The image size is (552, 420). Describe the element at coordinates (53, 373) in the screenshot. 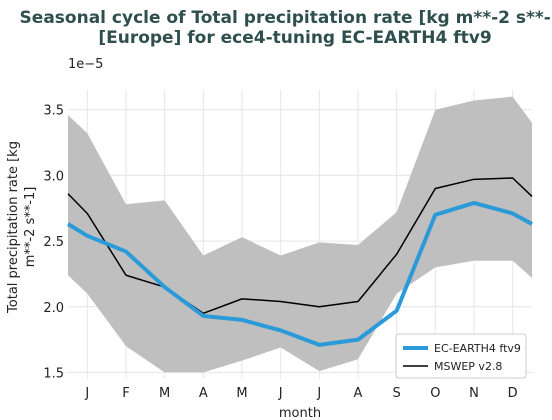

I see `y-tick-label-0: 1.5` at that location.